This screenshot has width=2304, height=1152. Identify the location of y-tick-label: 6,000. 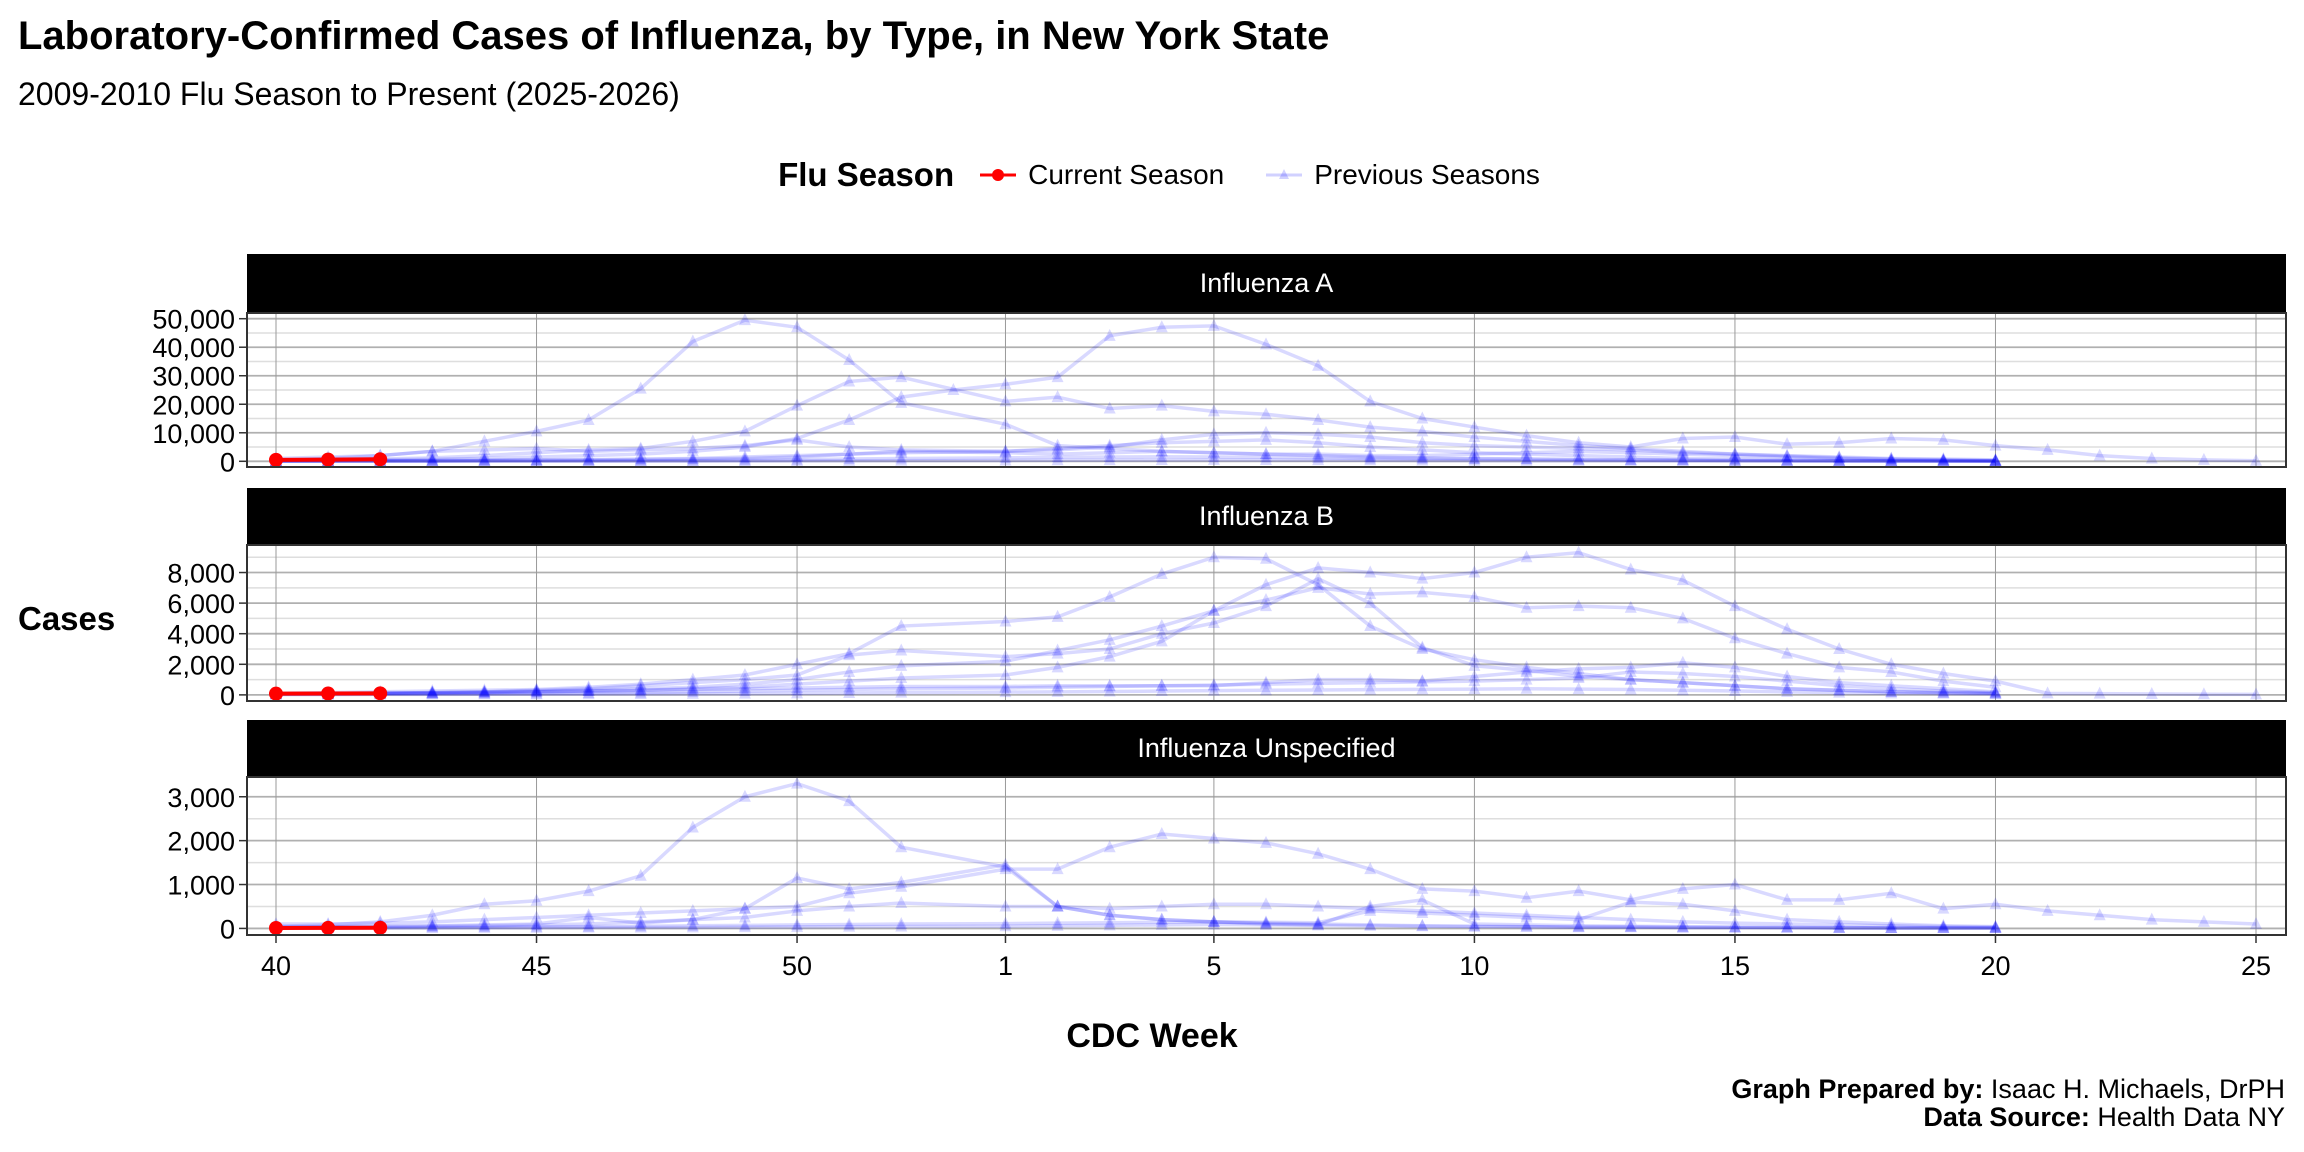
(201, 604).